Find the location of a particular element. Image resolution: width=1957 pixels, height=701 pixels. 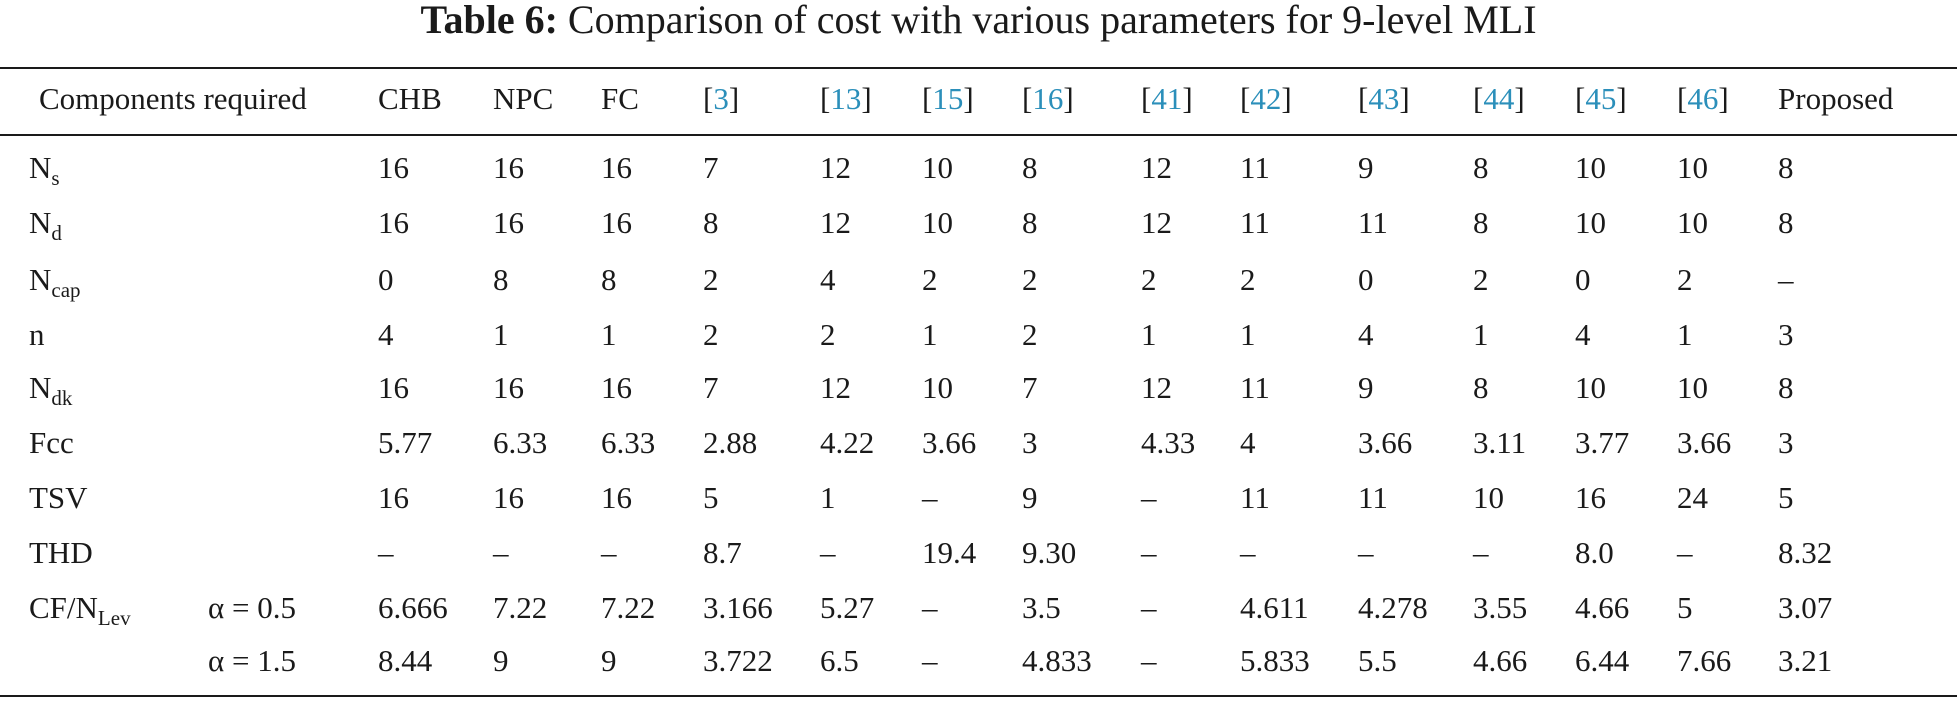

header-reference-cell: [44] is located at coordinates (1499, 99).